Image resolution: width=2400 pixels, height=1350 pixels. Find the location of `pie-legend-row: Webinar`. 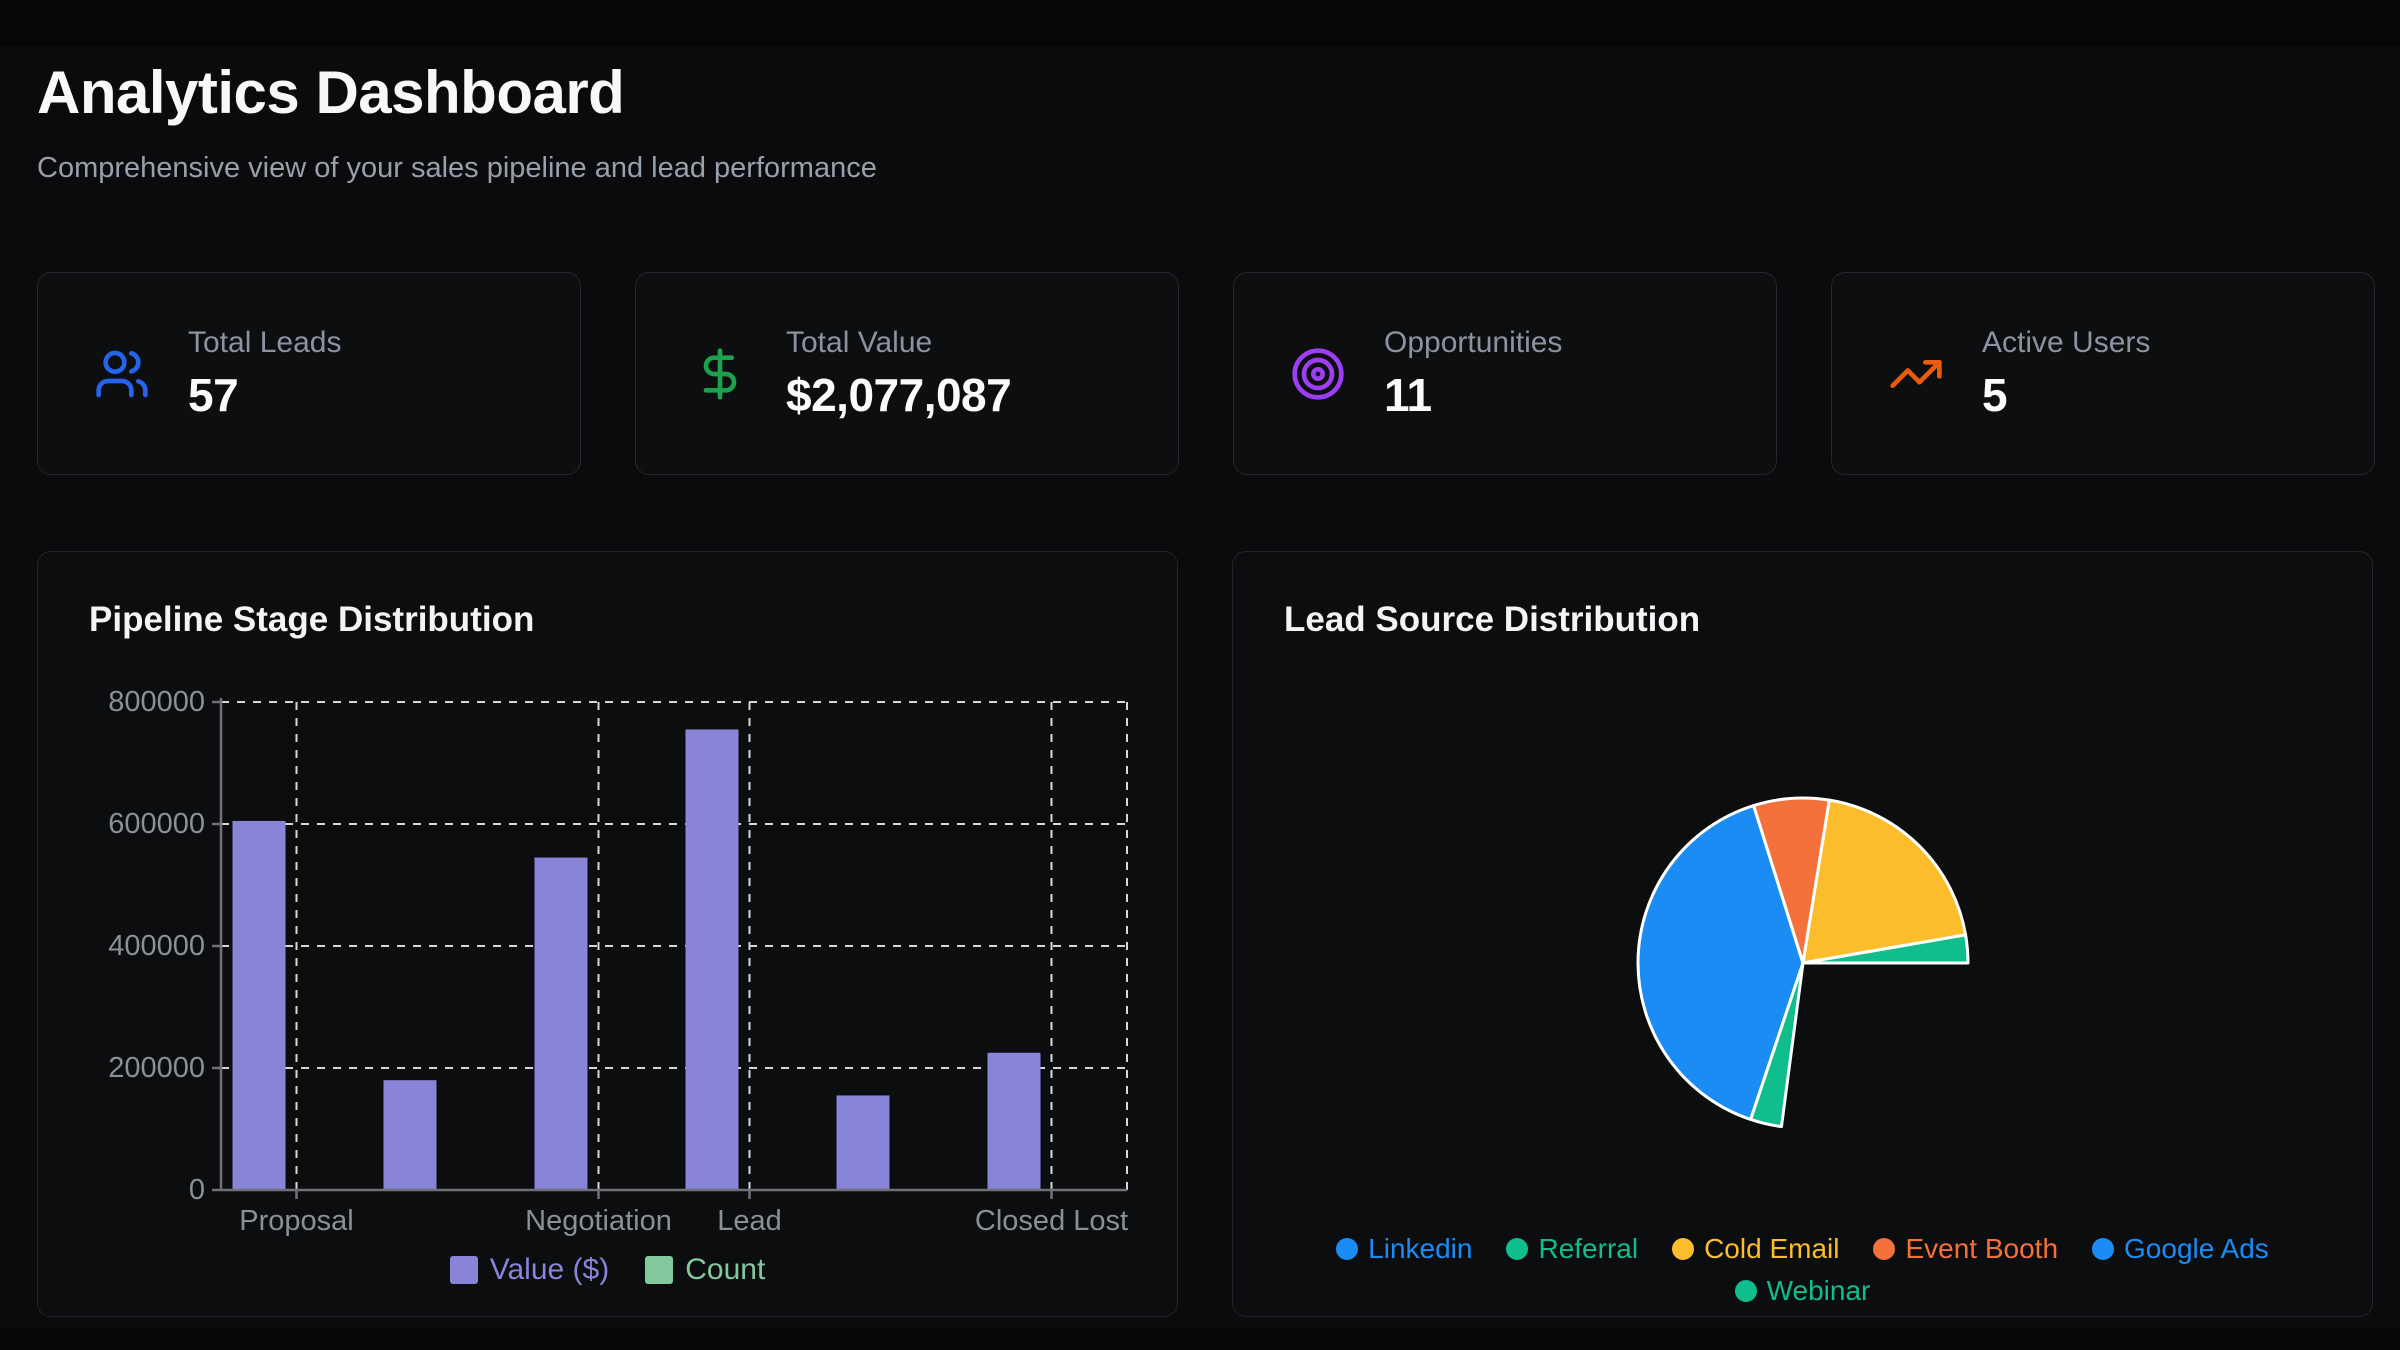

pie-legend-row: Webinar is located at coordinates (1802, 1291).